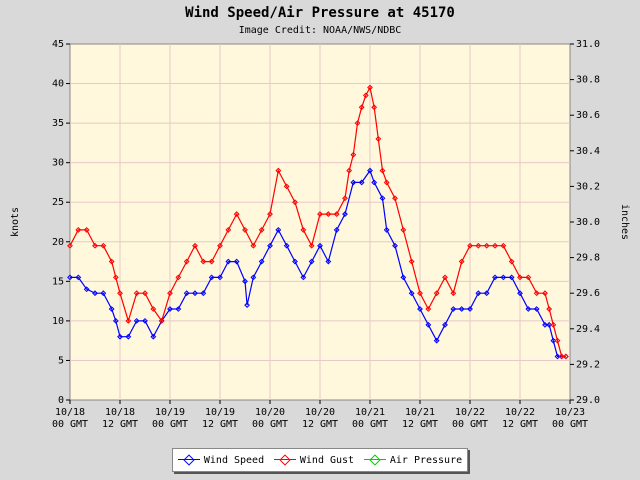 The width and height of the screenshot is (640, 480). I want to click on y-right-tick-label: 29.6, so click(588, 293).